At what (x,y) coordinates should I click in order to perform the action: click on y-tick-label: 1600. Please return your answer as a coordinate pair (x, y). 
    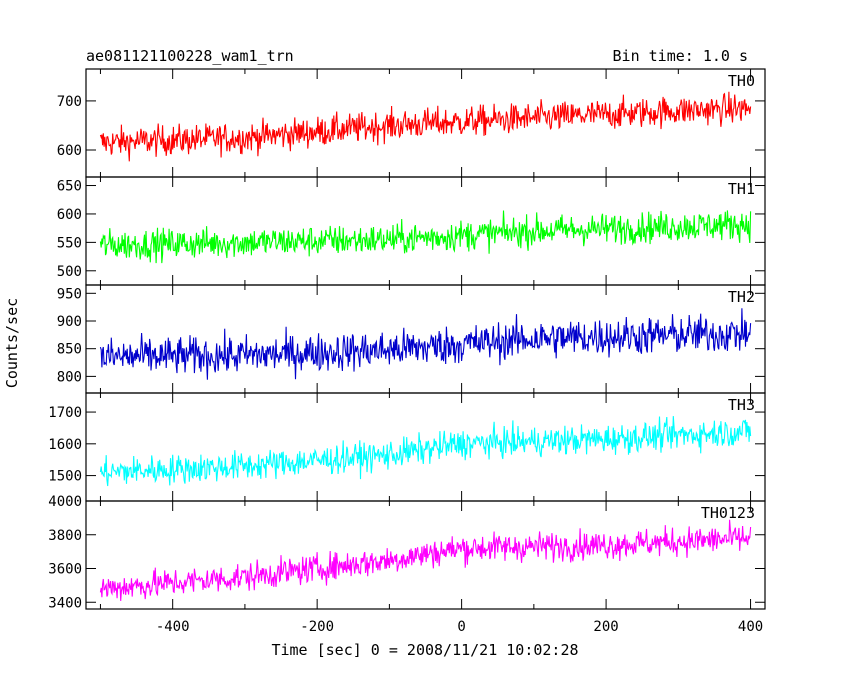
    Looking at the image, I should click on (65, 445).